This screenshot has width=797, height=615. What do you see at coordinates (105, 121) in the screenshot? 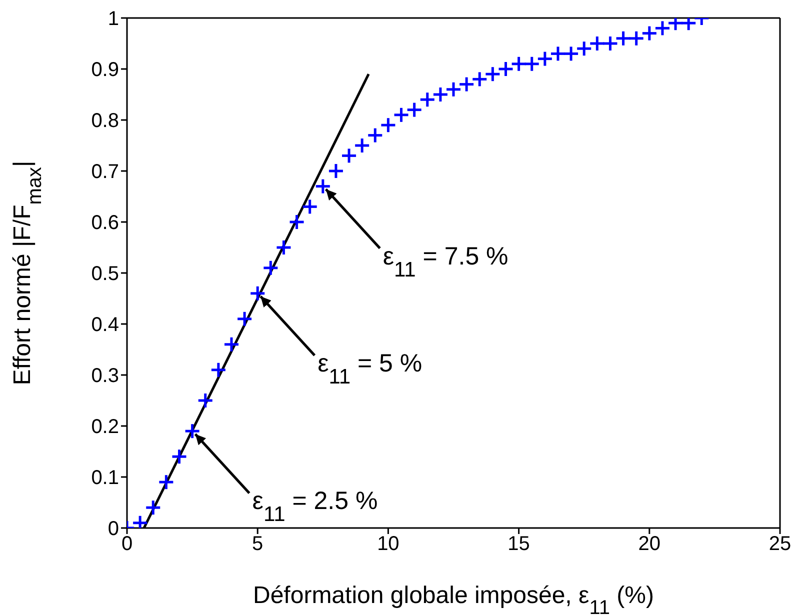
I see `y-tick-label: 0.8` at bounding box center [105, 121].